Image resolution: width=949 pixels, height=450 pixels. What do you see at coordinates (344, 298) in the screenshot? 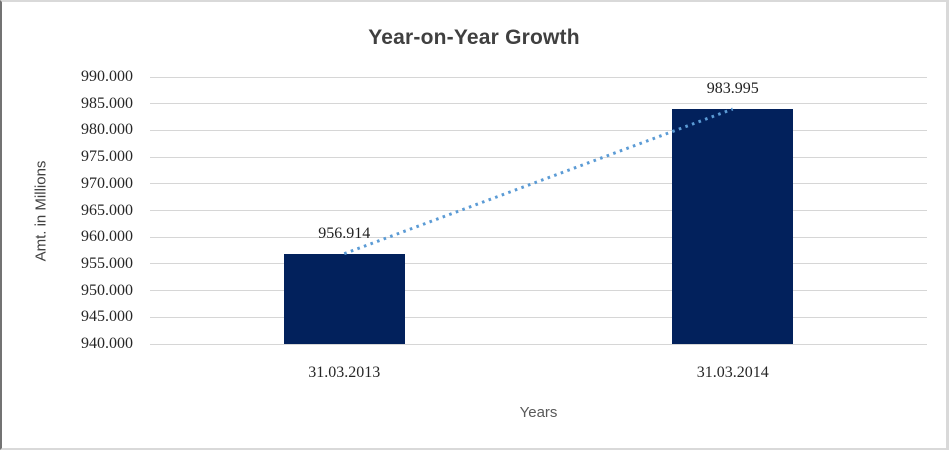
I see `bar-31.03.2013` at bounding box center [344, 298].